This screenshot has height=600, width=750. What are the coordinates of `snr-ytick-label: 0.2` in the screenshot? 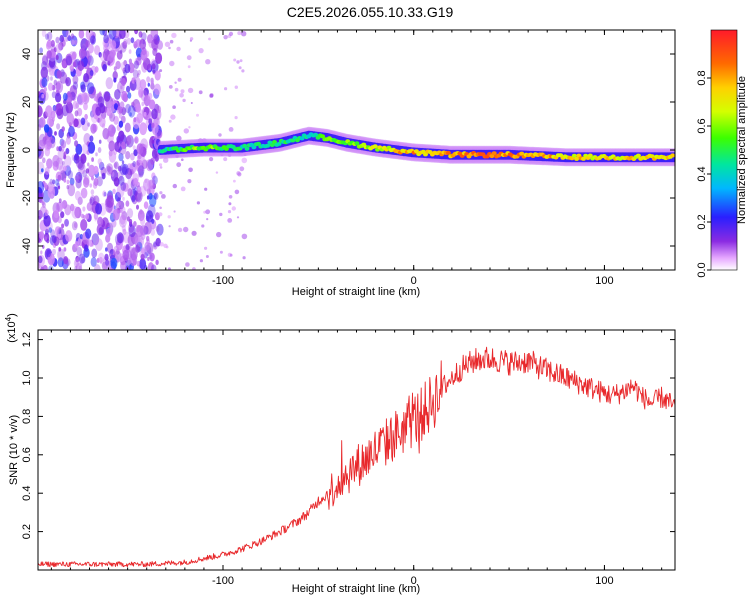 It's located at (27, 531).